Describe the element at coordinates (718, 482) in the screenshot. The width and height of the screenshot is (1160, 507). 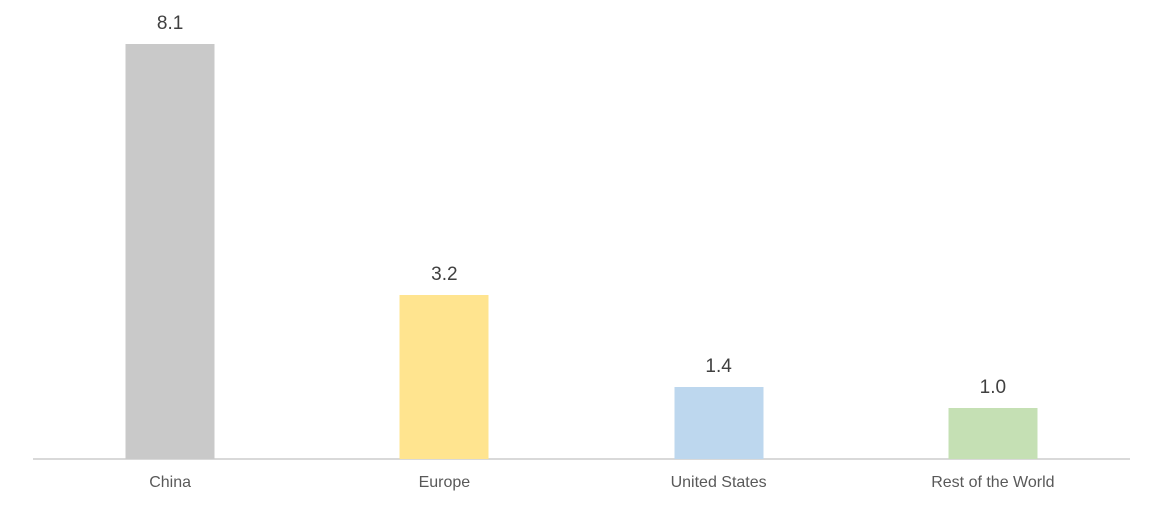
I see `category-label: United States` at that location.